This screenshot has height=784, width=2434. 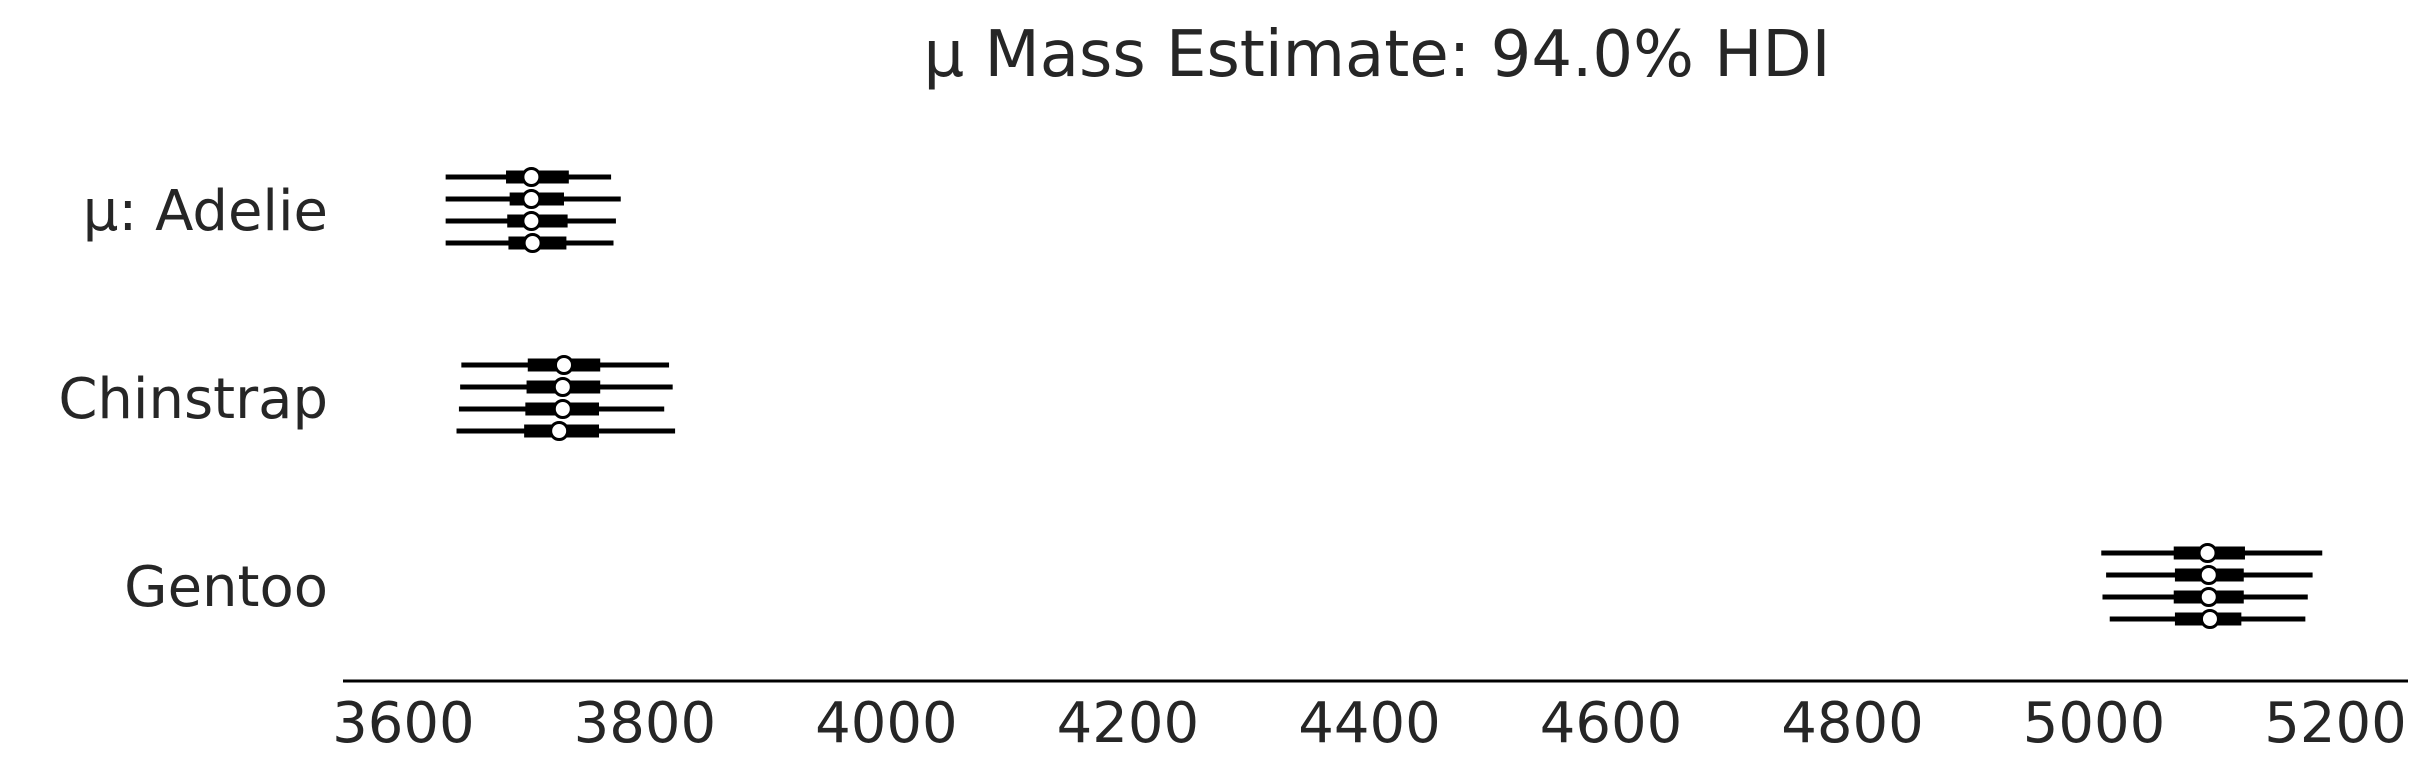 What do you see at coordinates (1852, 723) in the screenshot?
I see `x-tick-label: 4800` at bounding box center [1852, 723].